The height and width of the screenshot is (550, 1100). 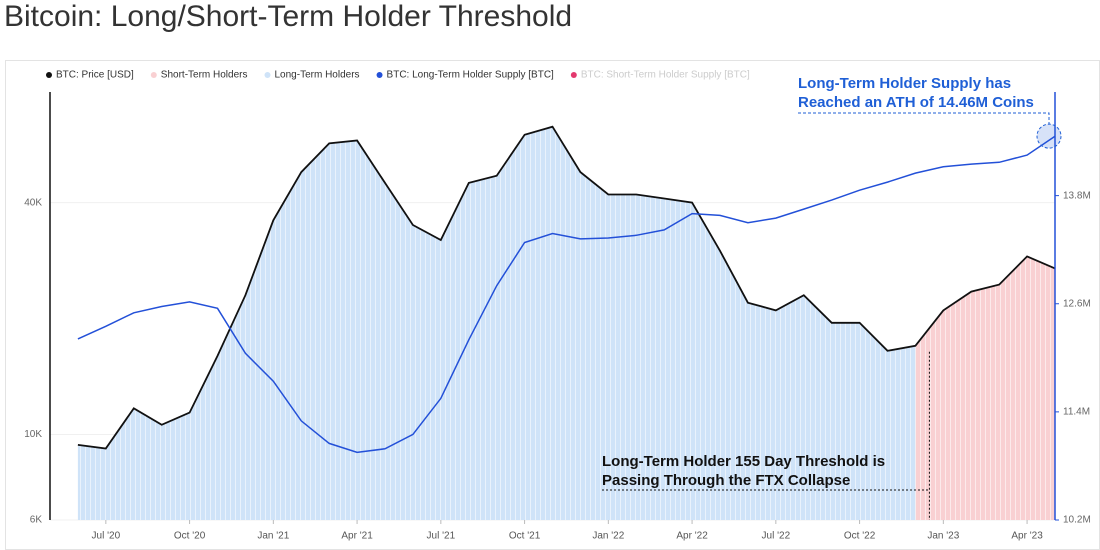 What do you see at coordinates (608, 536) in the screenshot?
I see `x-tick-label: Jan '22` at bounding box center [608, 536].